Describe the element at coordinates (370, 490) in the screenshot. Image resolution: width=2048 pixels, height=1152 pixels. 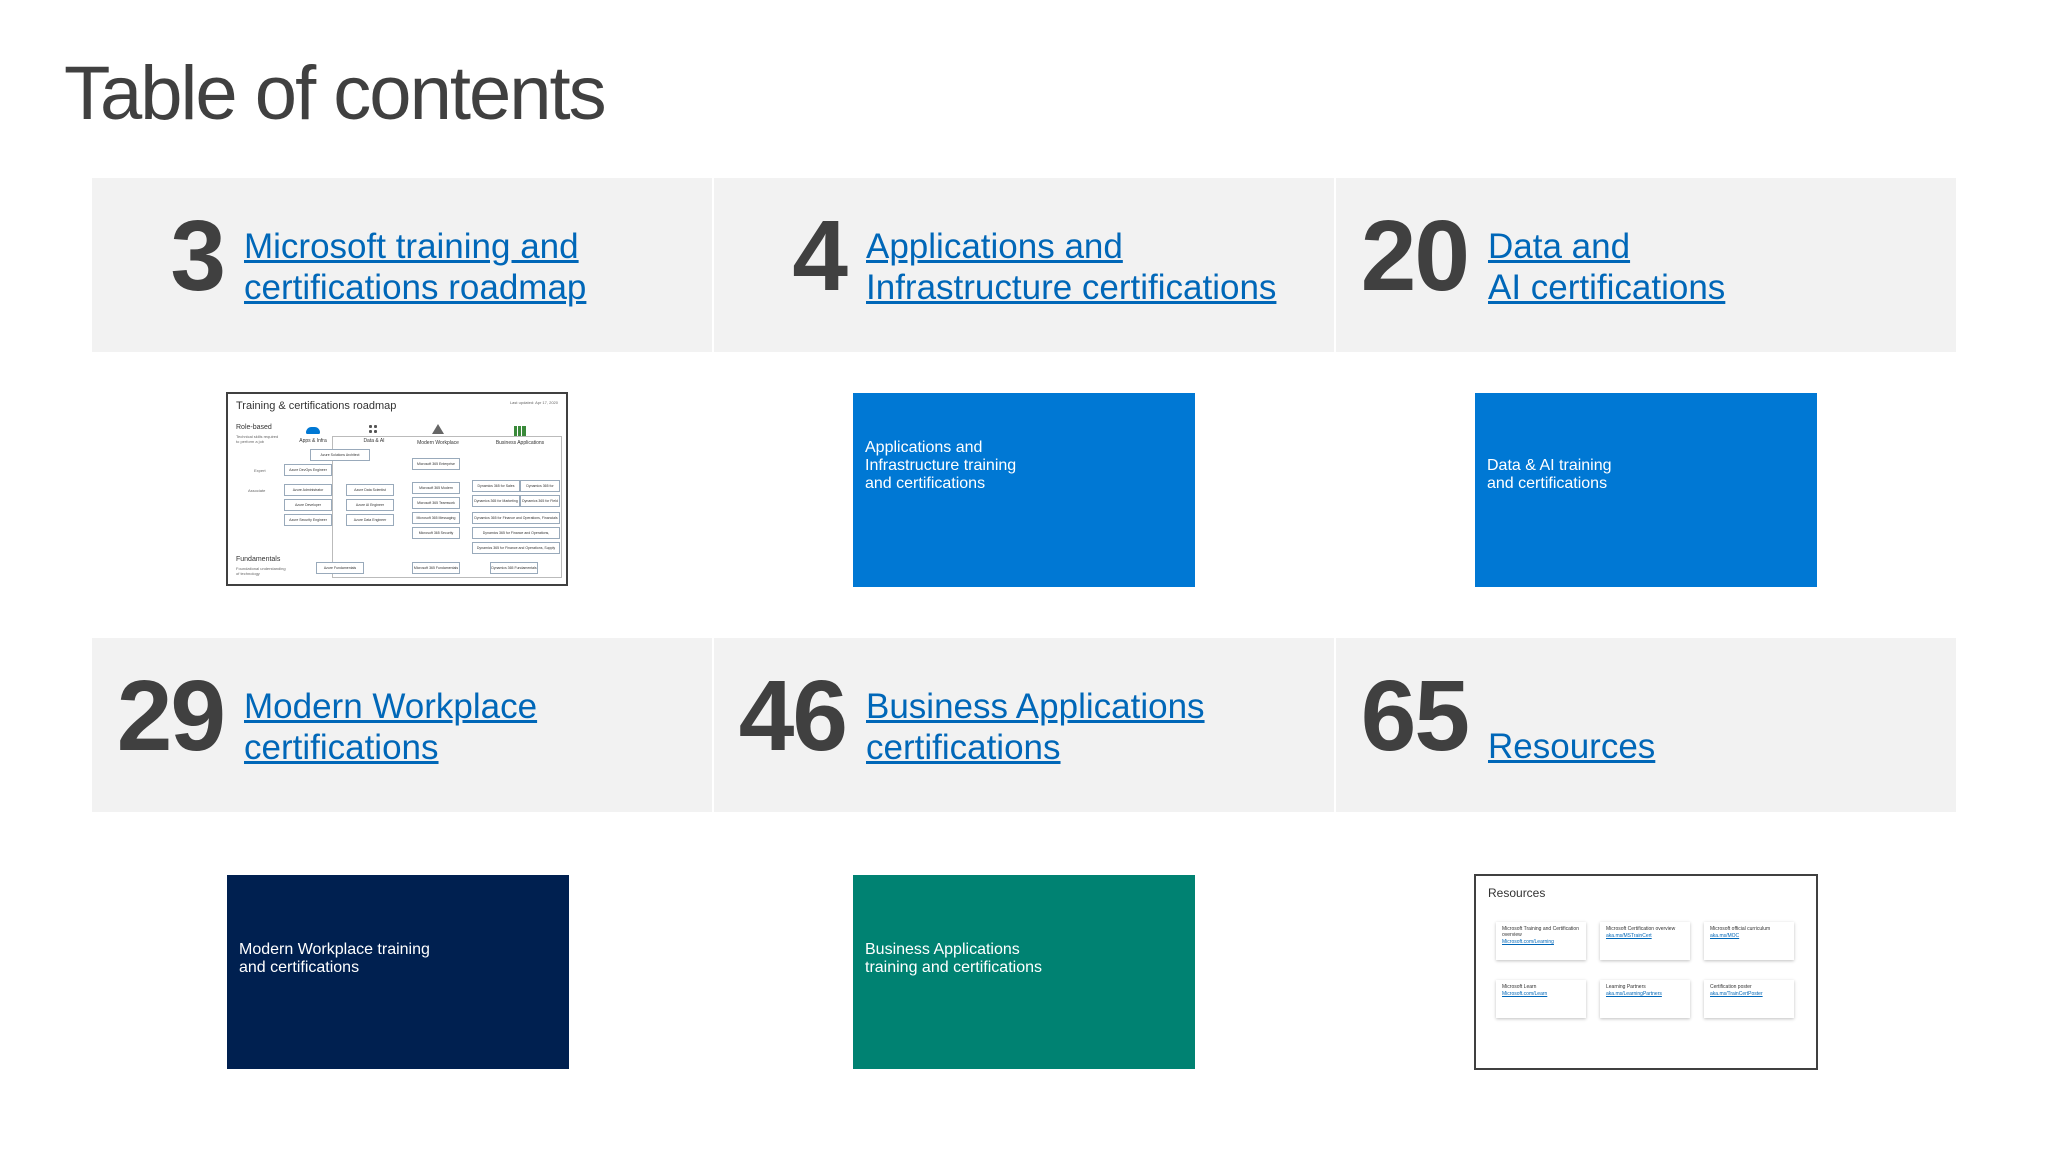
I see `roadmap-box: Azure Data Scientist` at that location.